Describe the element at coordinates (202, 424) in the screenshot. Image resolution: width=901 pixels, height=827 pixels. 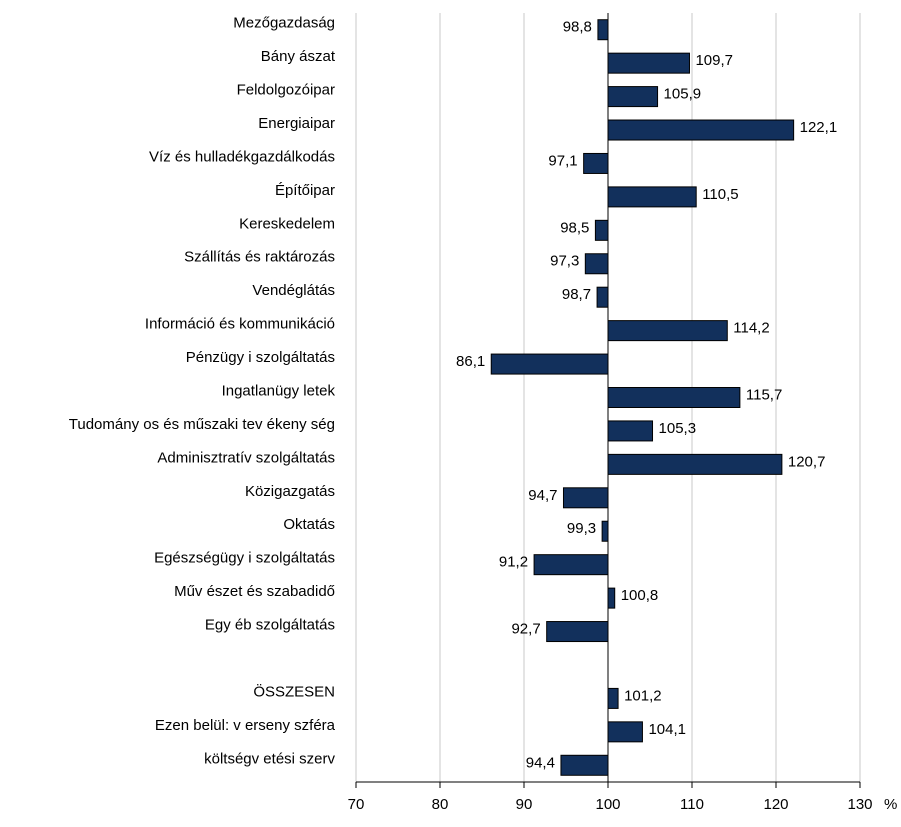
I see `category-label: Tudomány os és műszaki tev ékeny ség` at that location.